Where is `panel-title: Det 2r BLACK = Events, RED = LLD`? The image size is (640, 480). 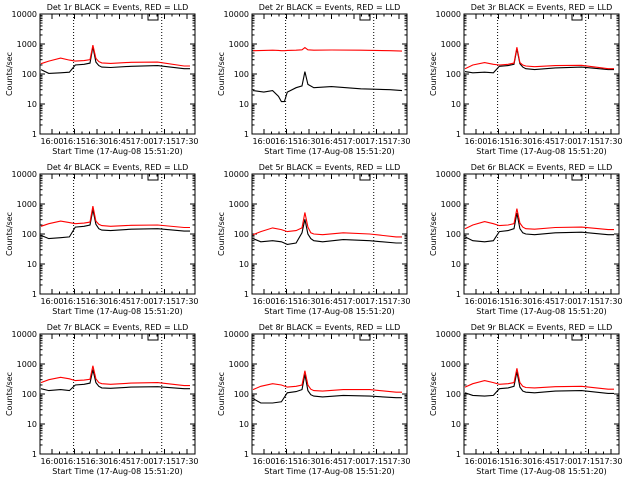 panel-title: Det 2r BLACK = Events, RED = LLD is located at coordinates (330, 7).